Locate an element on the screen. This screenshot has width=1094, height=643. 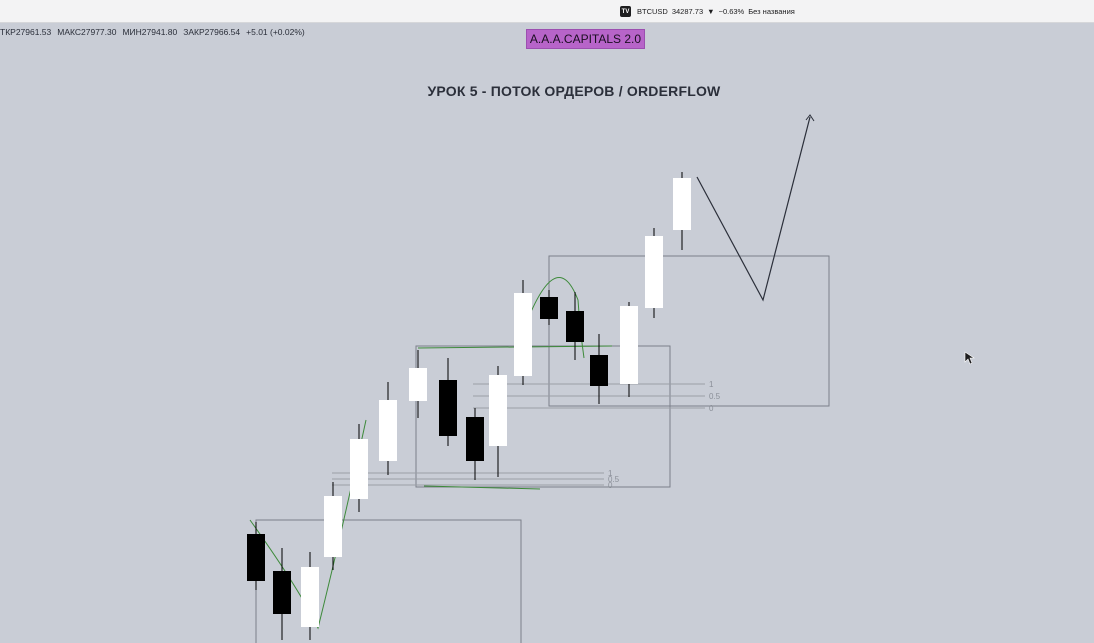
ohlc-high: МАКС27977.30 is located at coordinates (87, 32).